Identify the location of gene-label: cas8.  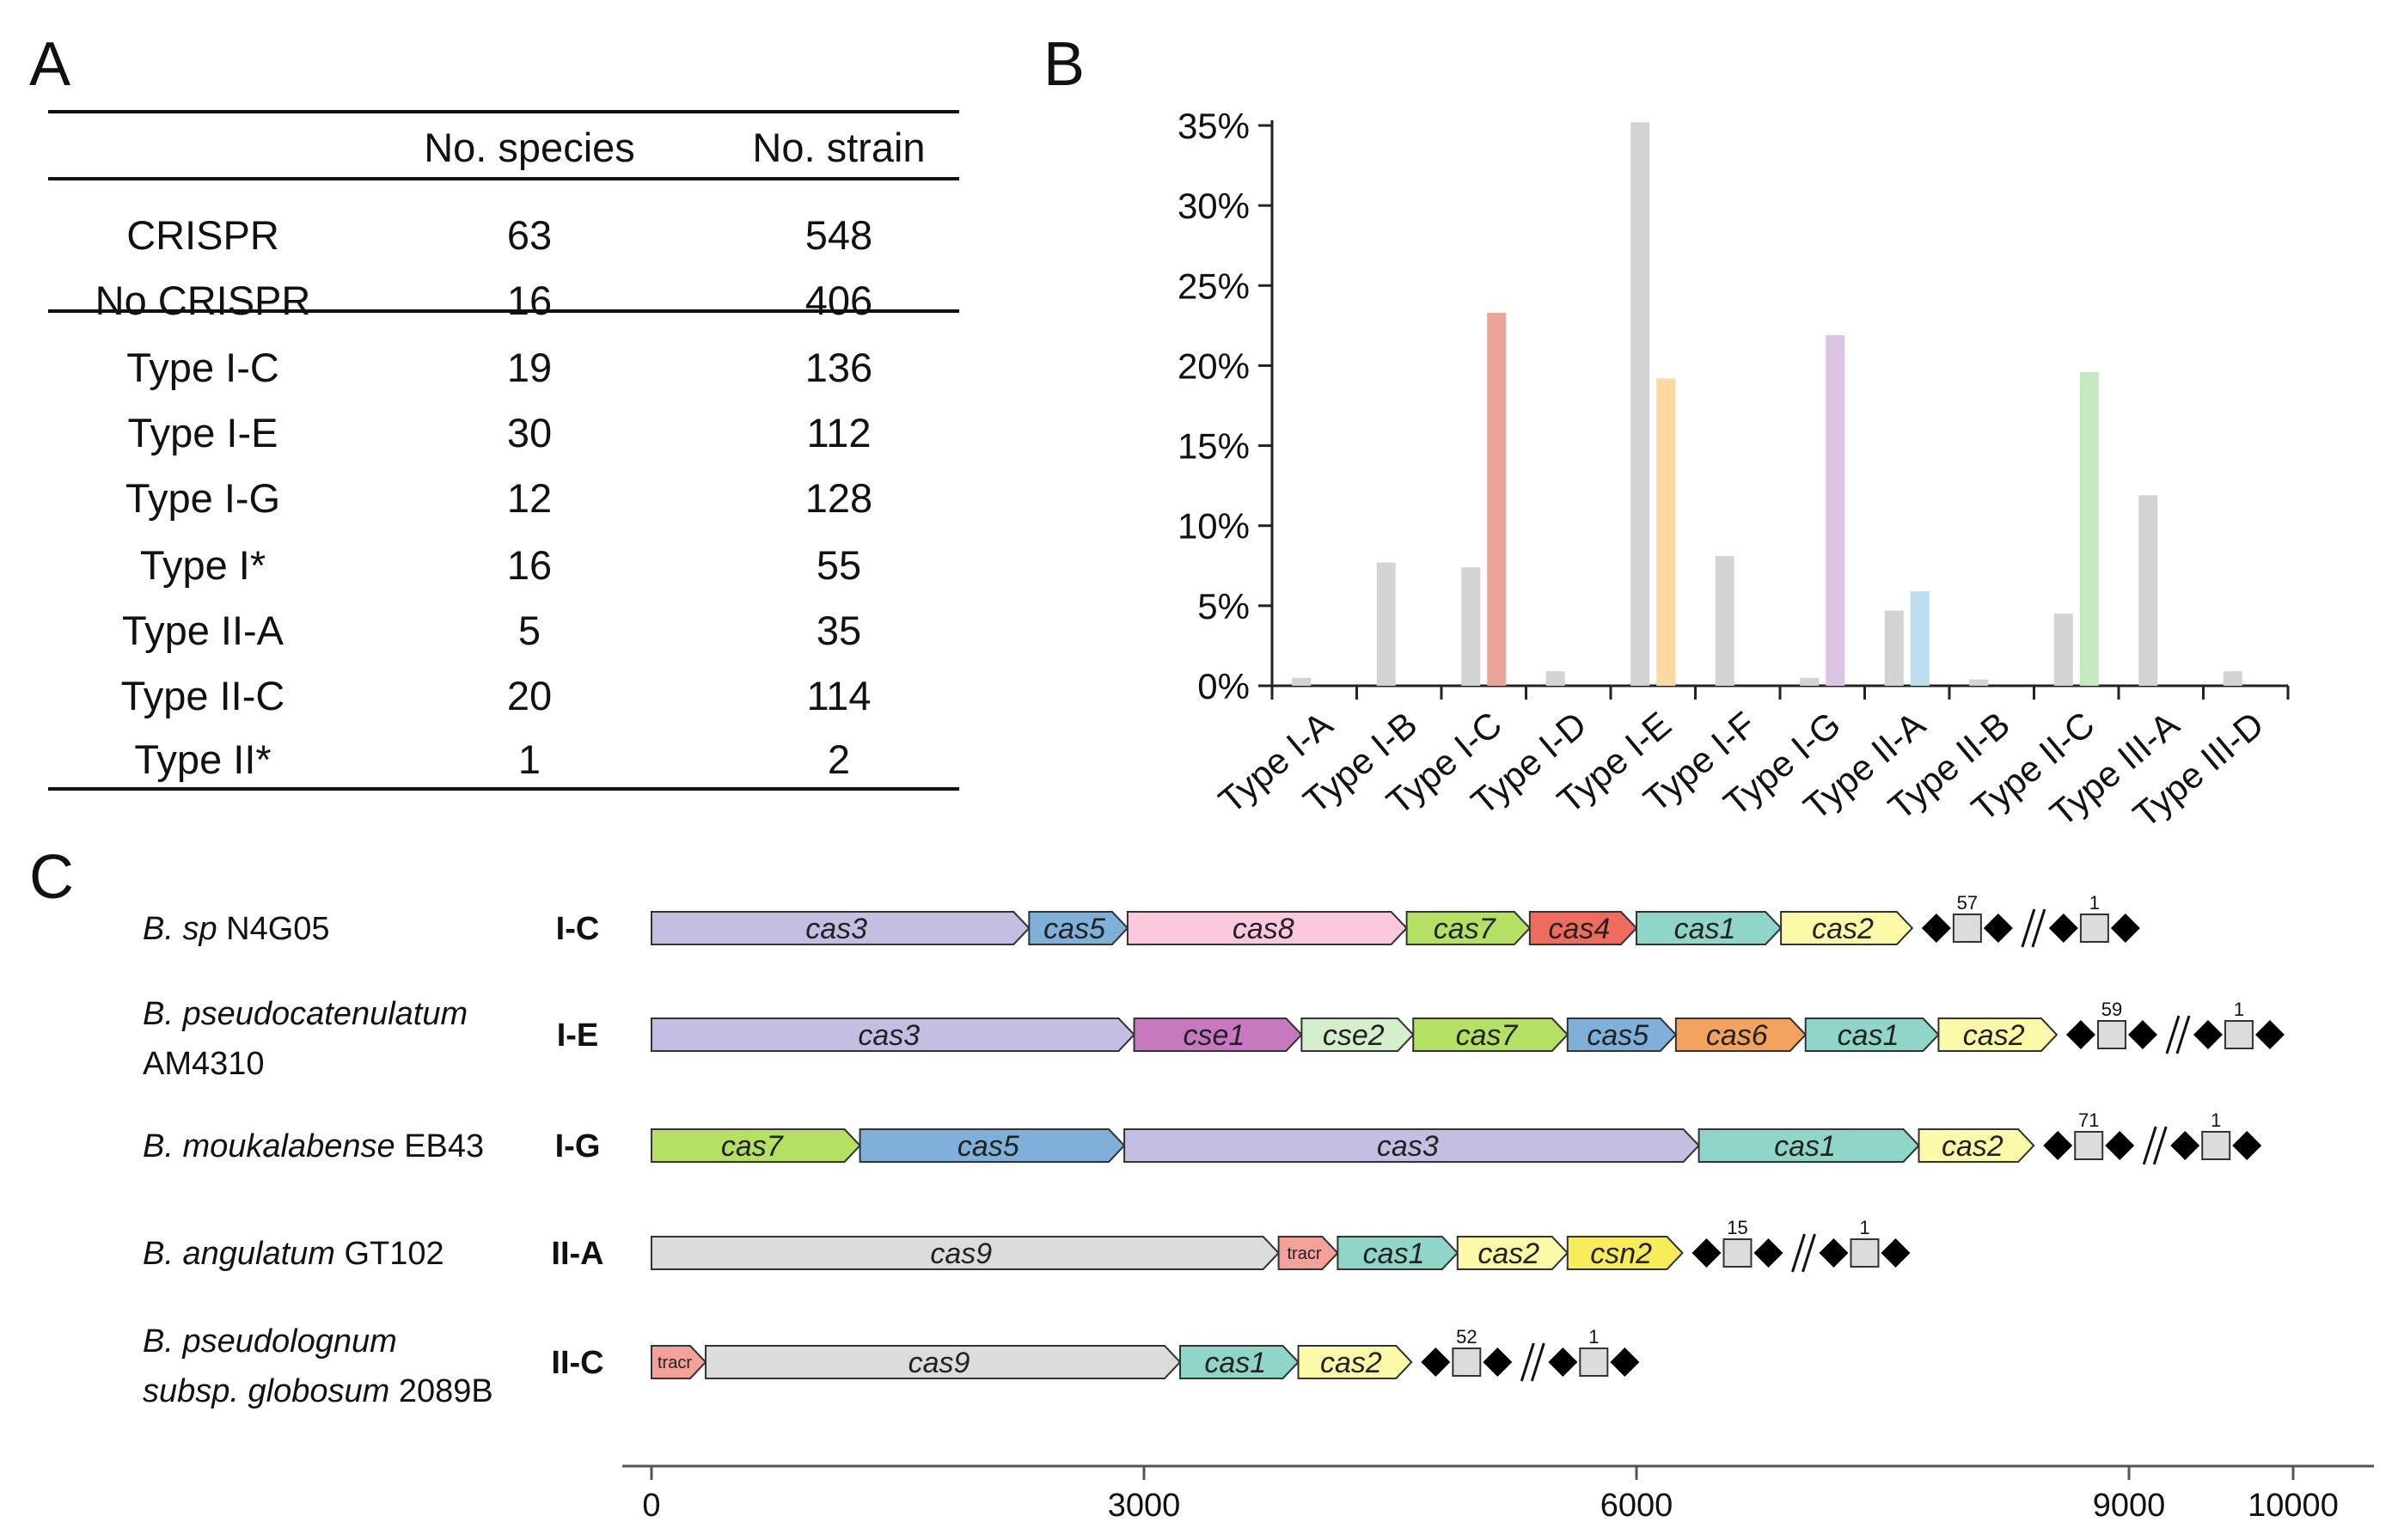
(1263, 929).